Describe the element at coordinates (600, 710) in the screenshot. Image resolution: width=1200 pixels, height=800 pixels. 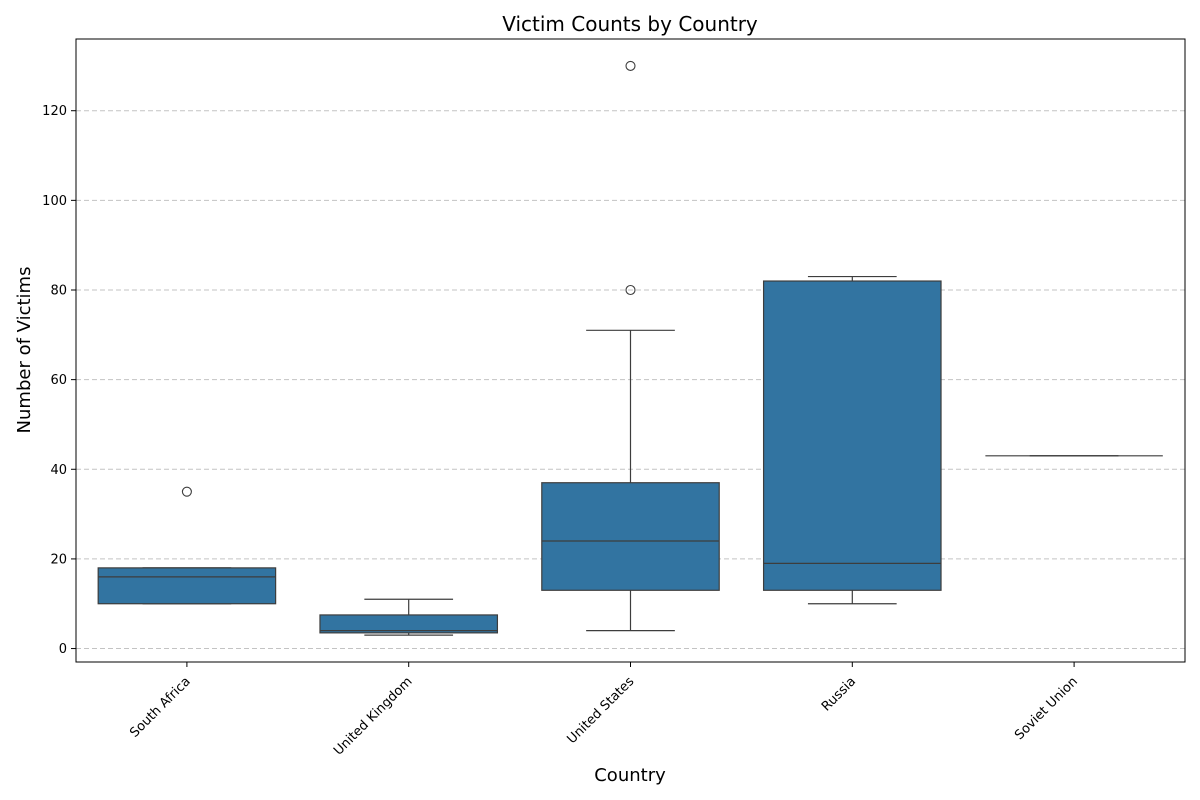
I see `x-tick-label: United States` at that location.